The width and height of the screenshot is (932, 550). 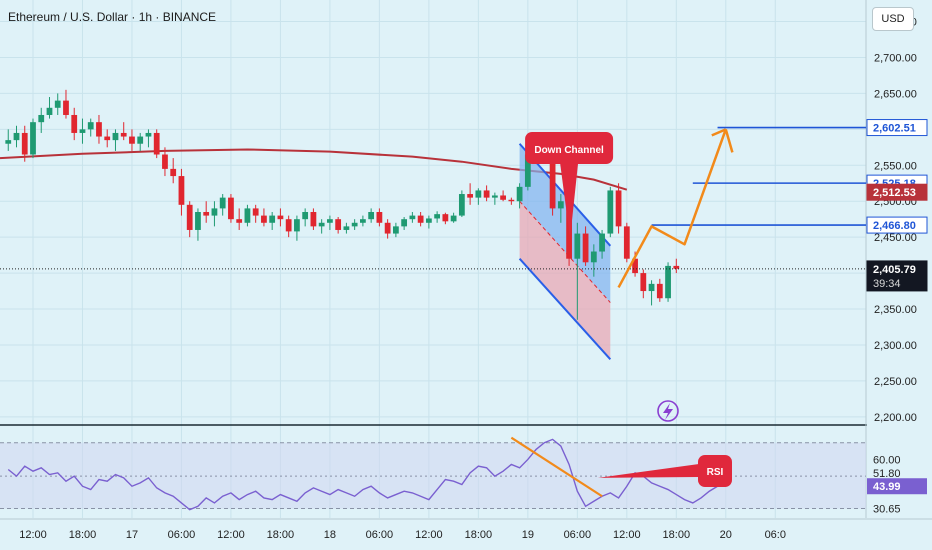 I want to click on rsi-line, so click(x=366, y=474).